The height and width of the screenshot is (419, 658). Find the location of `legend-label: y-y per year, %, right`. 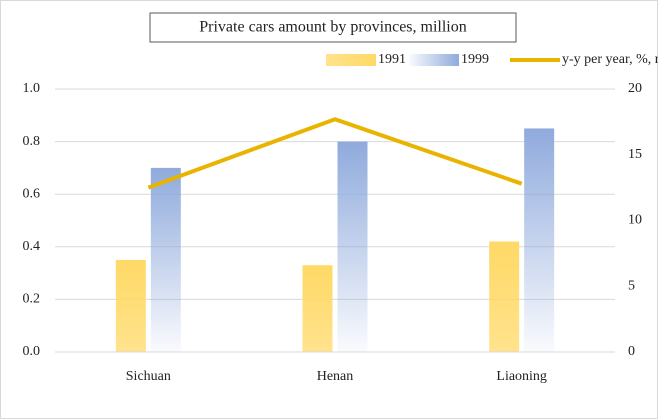

legend-label: y-y per year, %, right is located at coordinates (610, 59).